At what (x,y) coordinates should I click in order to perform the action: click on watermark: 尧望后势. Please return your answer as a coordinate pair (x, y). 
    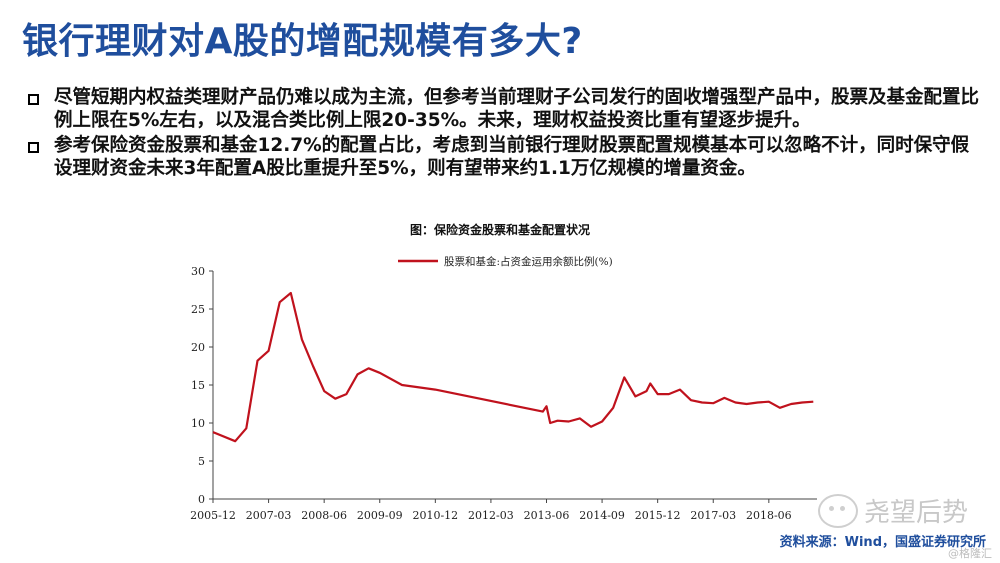
    Looking at the image, I should click on (893, 510).